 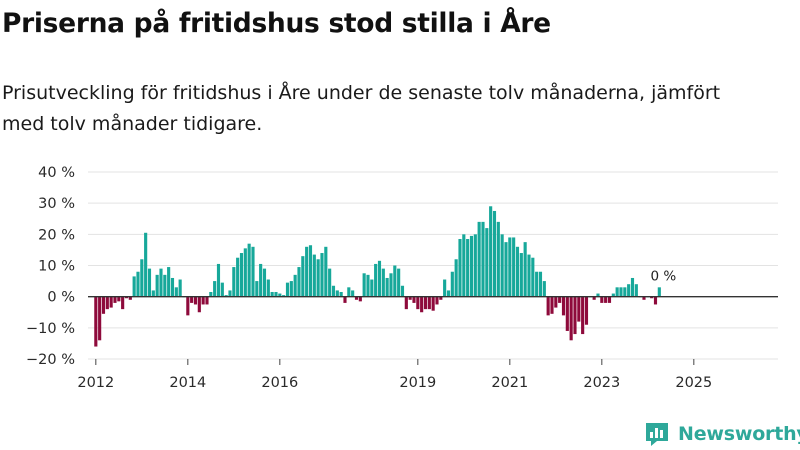 I want to click on y-tick-label: 20 %, so click(x=56, y=235).